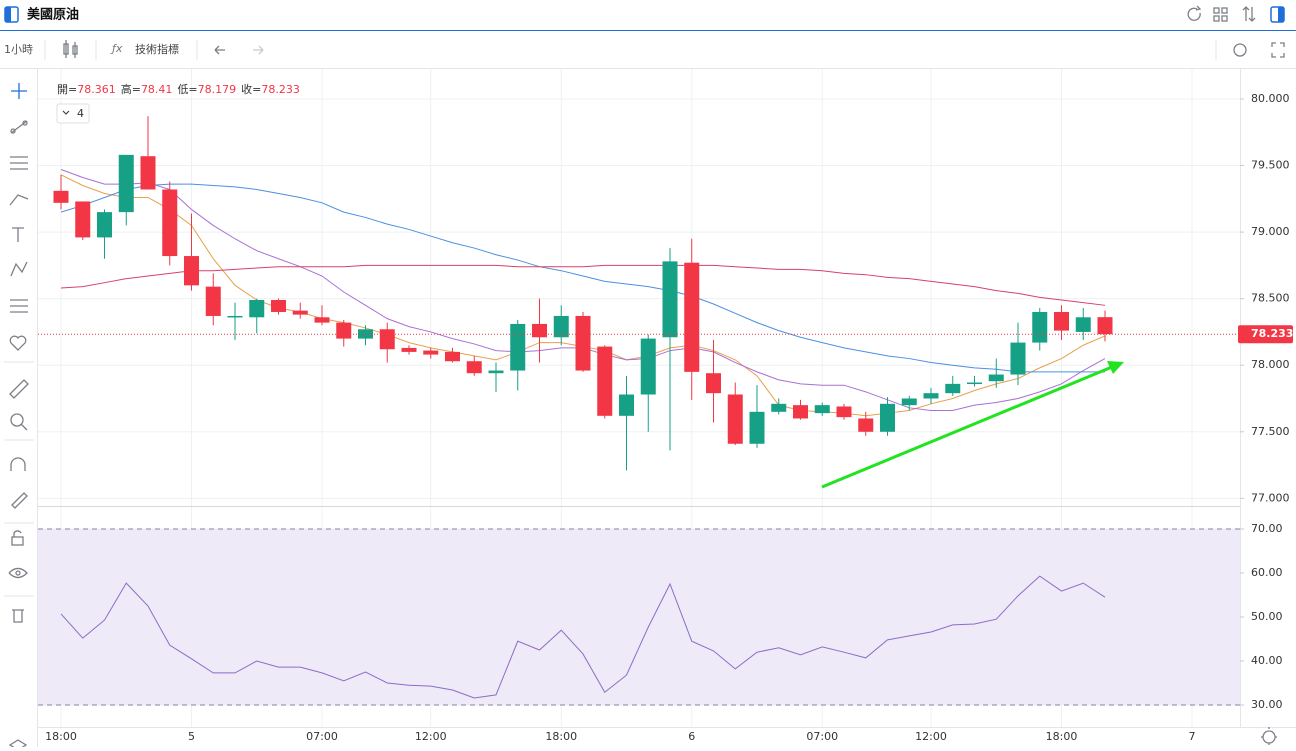 Image resolution: width=1296 pixels, height=751 pixels. I want to click on y-tick-label: 79.000, so click(1270, 231).